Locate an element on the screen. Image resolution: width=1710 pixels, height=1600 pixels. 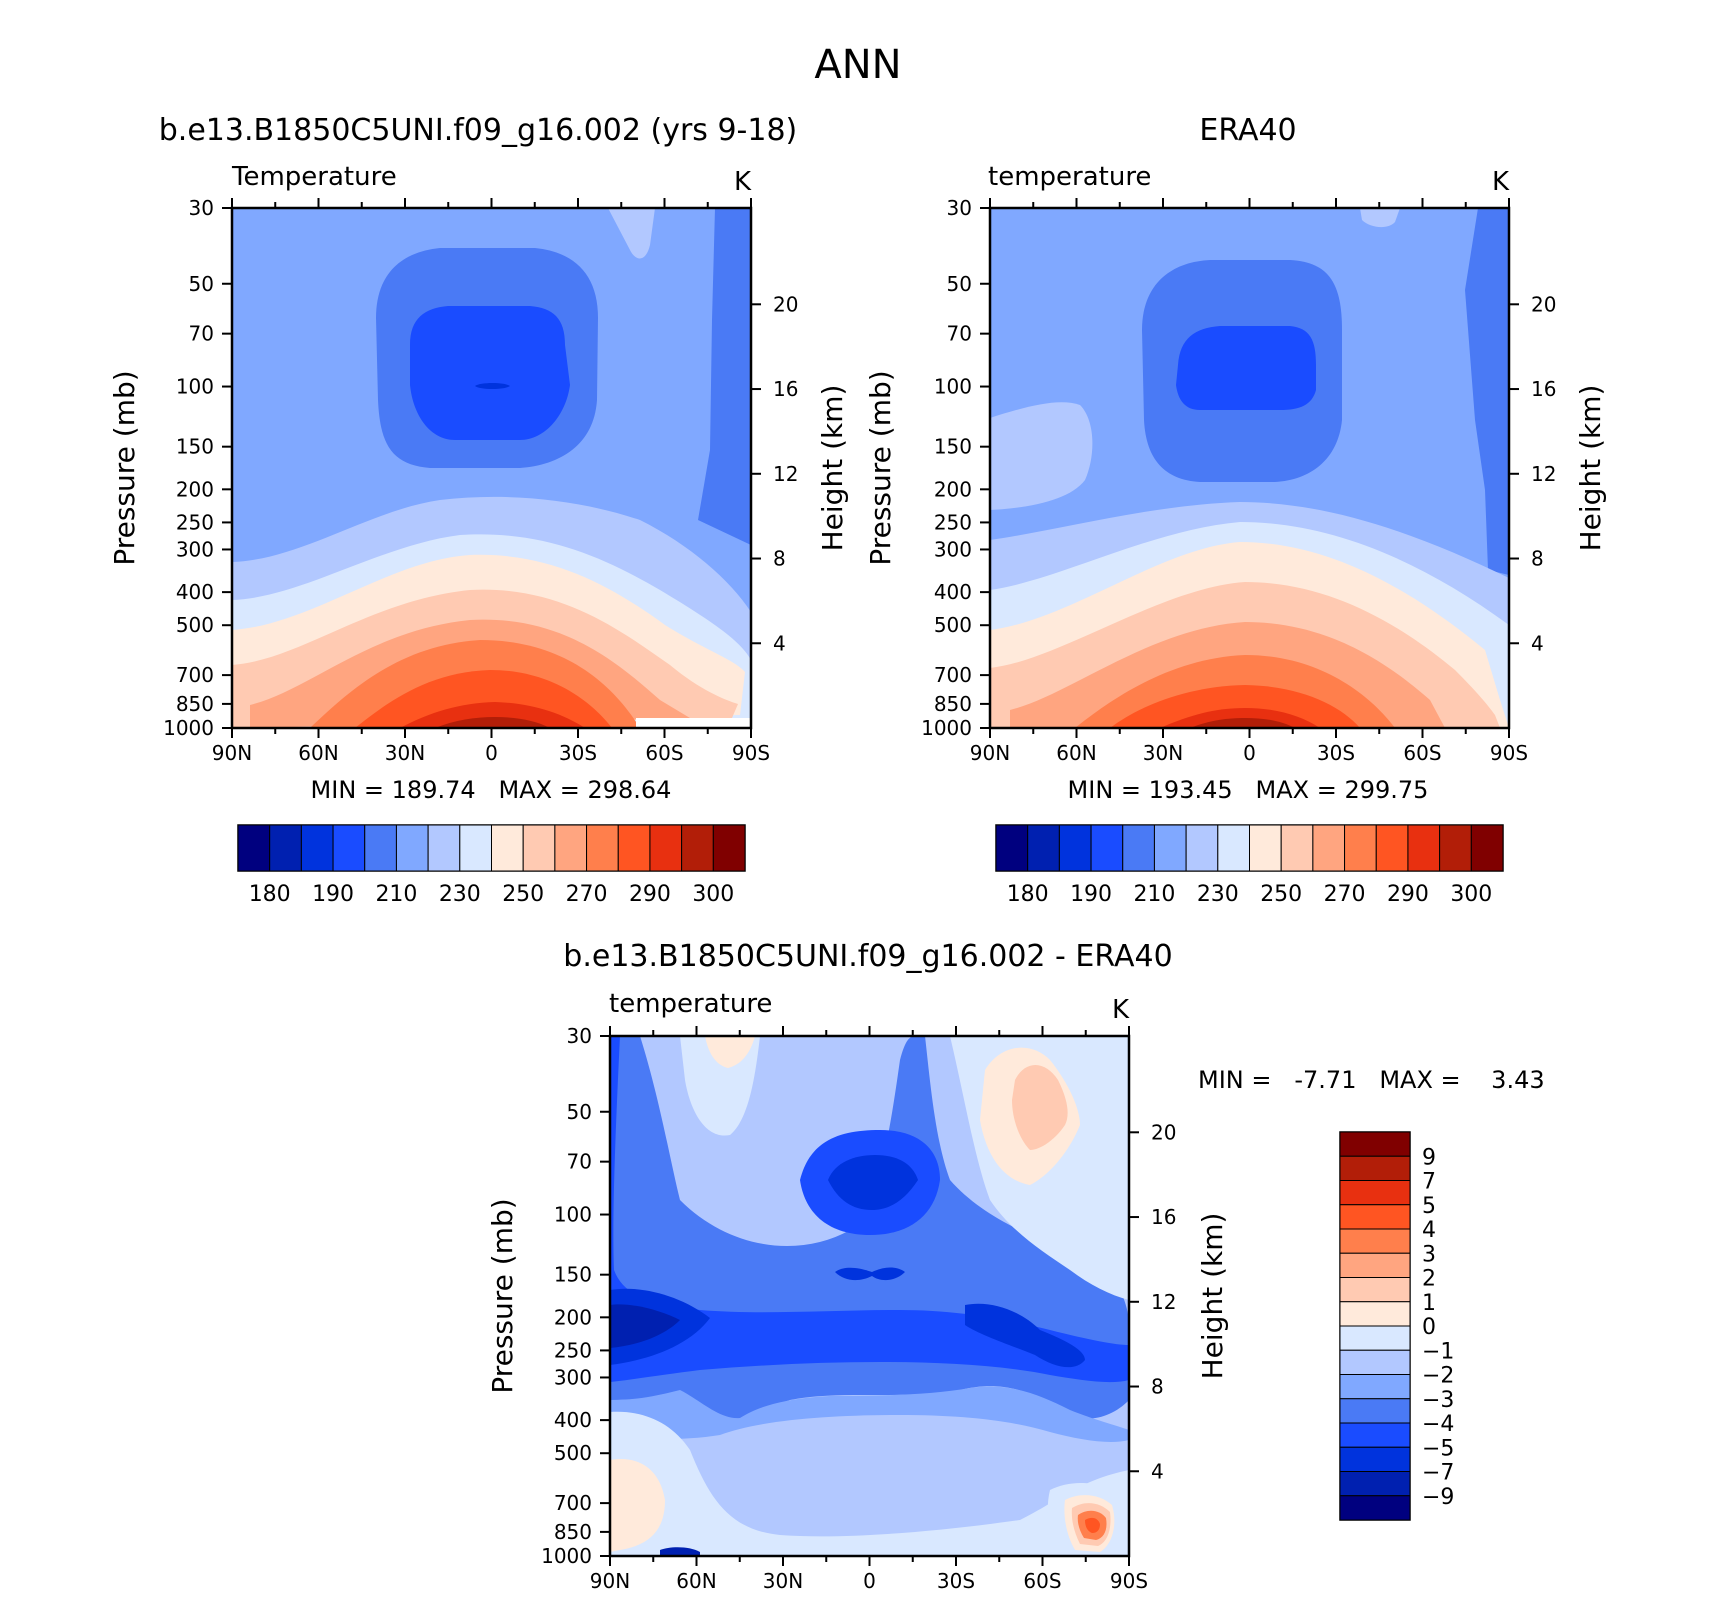
height-tick-label: 16 is located at coordinates (1163, 1217).